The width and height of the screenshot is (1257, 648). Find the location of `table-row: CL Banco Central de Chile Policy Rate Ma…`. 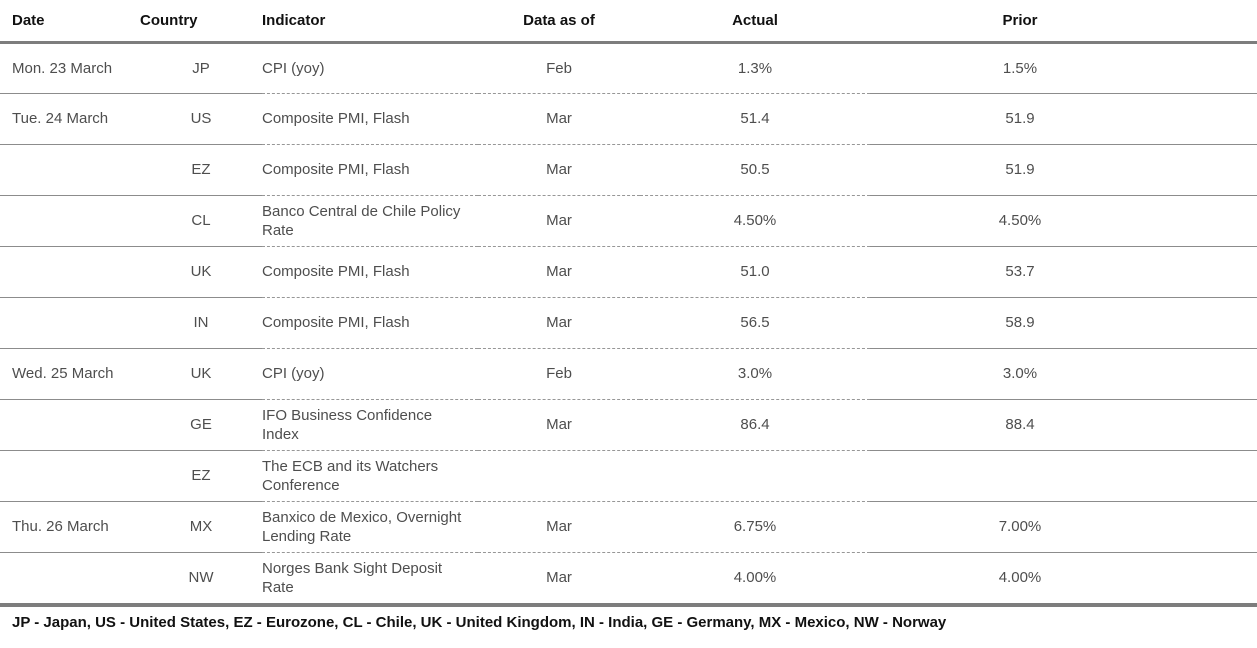

table-row: CL Banco Central de Chile Policy Rate Ma… is located at coordinates (628, 221).